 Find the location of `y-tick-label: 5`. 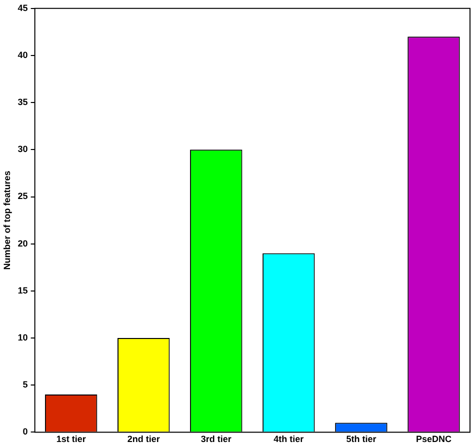

y-tick-label: 5 is located at coordinates (25, 385).